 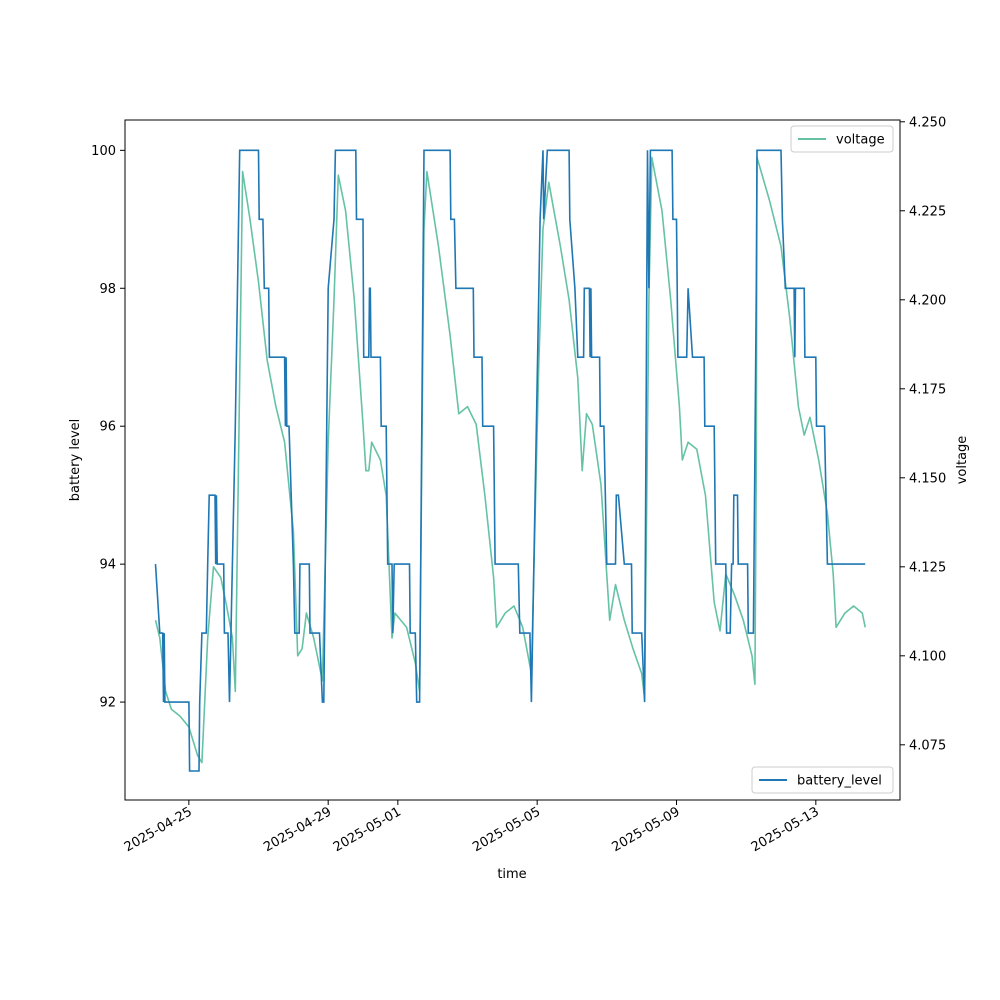 What do you see at coordinates (962, 460) in the screenshot?
I see `right-y-axis-label: voltage` at bounding box center [962, 460].